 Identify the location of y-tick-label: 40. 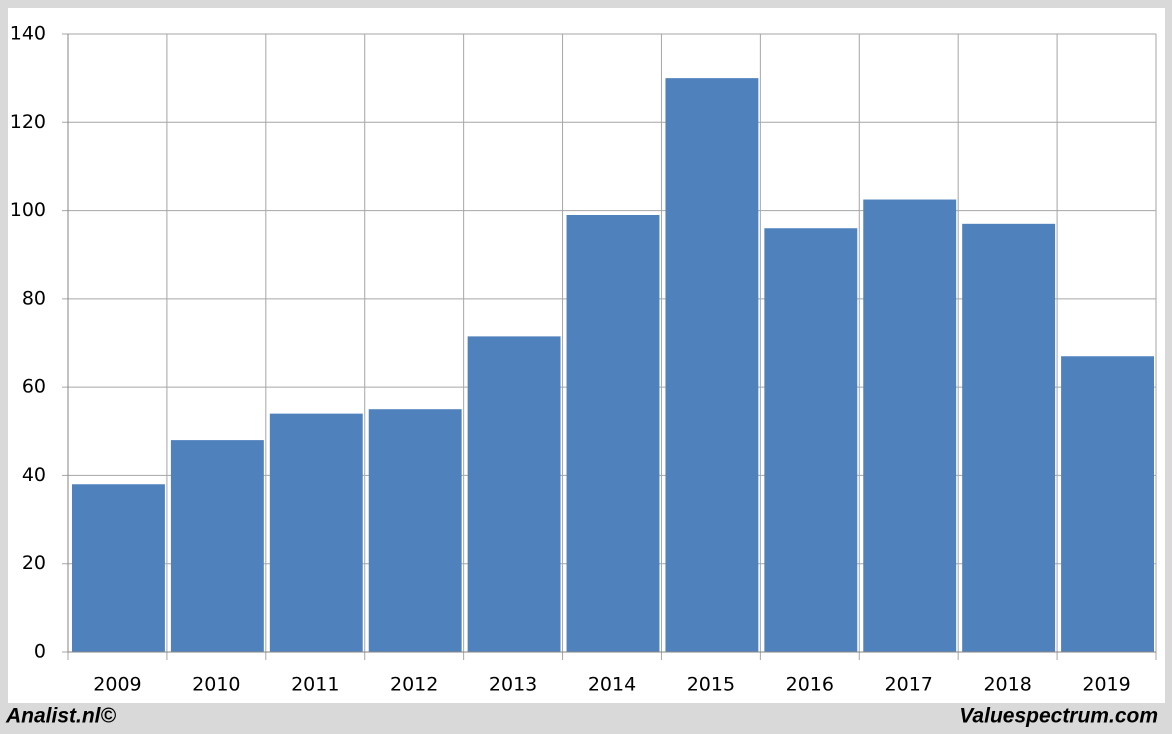
(34, 475).